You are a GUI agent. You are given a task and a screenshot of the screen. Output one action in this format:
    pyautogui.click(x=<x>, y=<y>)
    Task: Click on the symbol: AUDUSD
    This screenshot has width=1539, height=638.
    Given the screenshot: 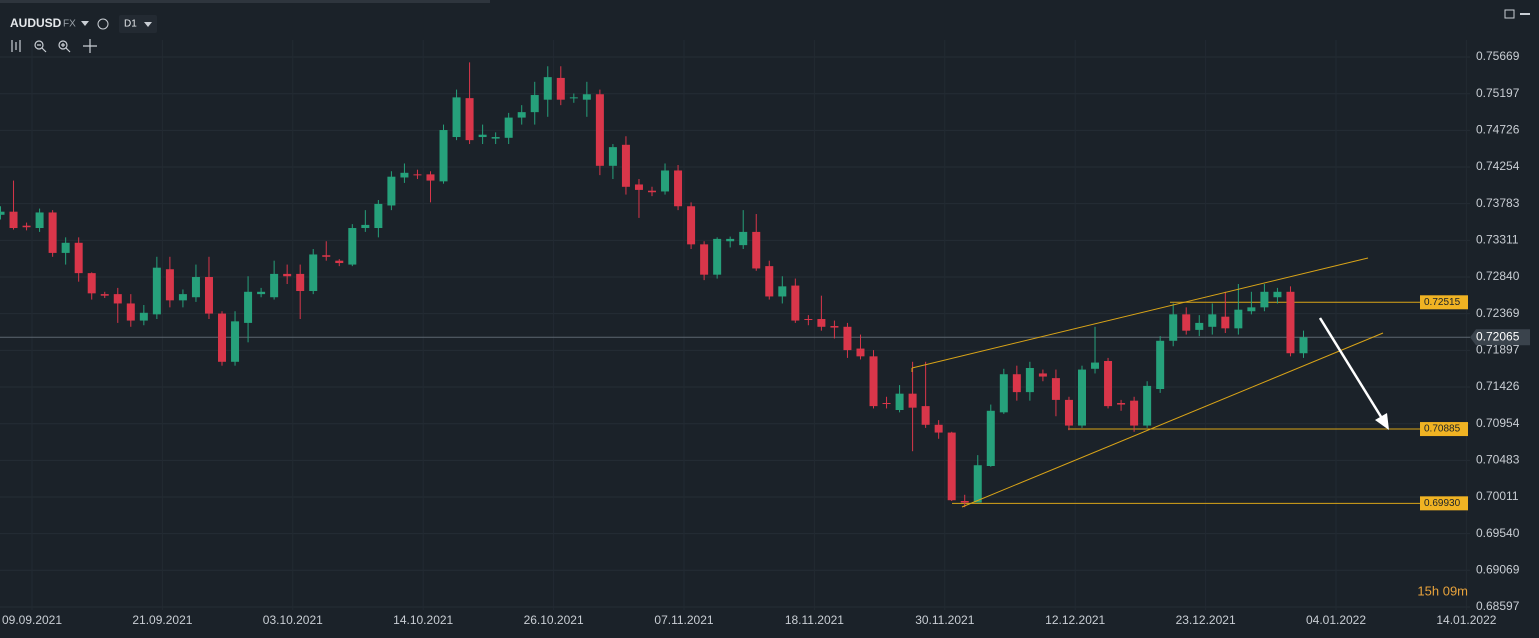 What is the action you would take?
    pyautogui.click(x=36, y=23)
    